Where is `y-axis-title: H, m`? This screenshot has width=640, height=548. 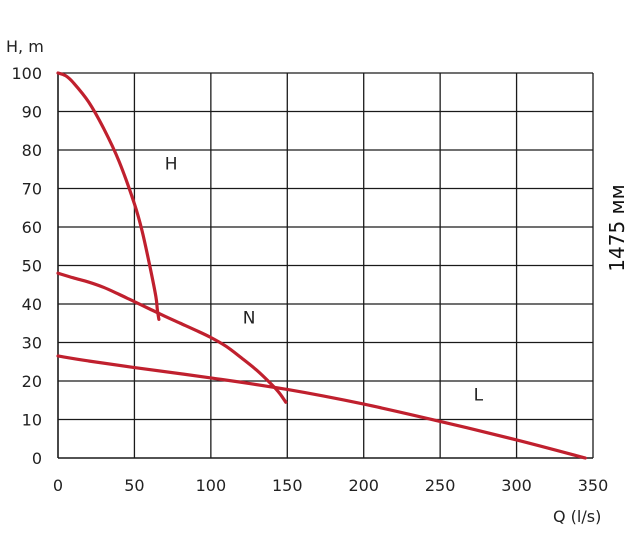
y-axis-title: H, m is located at coordinates (25, 46).